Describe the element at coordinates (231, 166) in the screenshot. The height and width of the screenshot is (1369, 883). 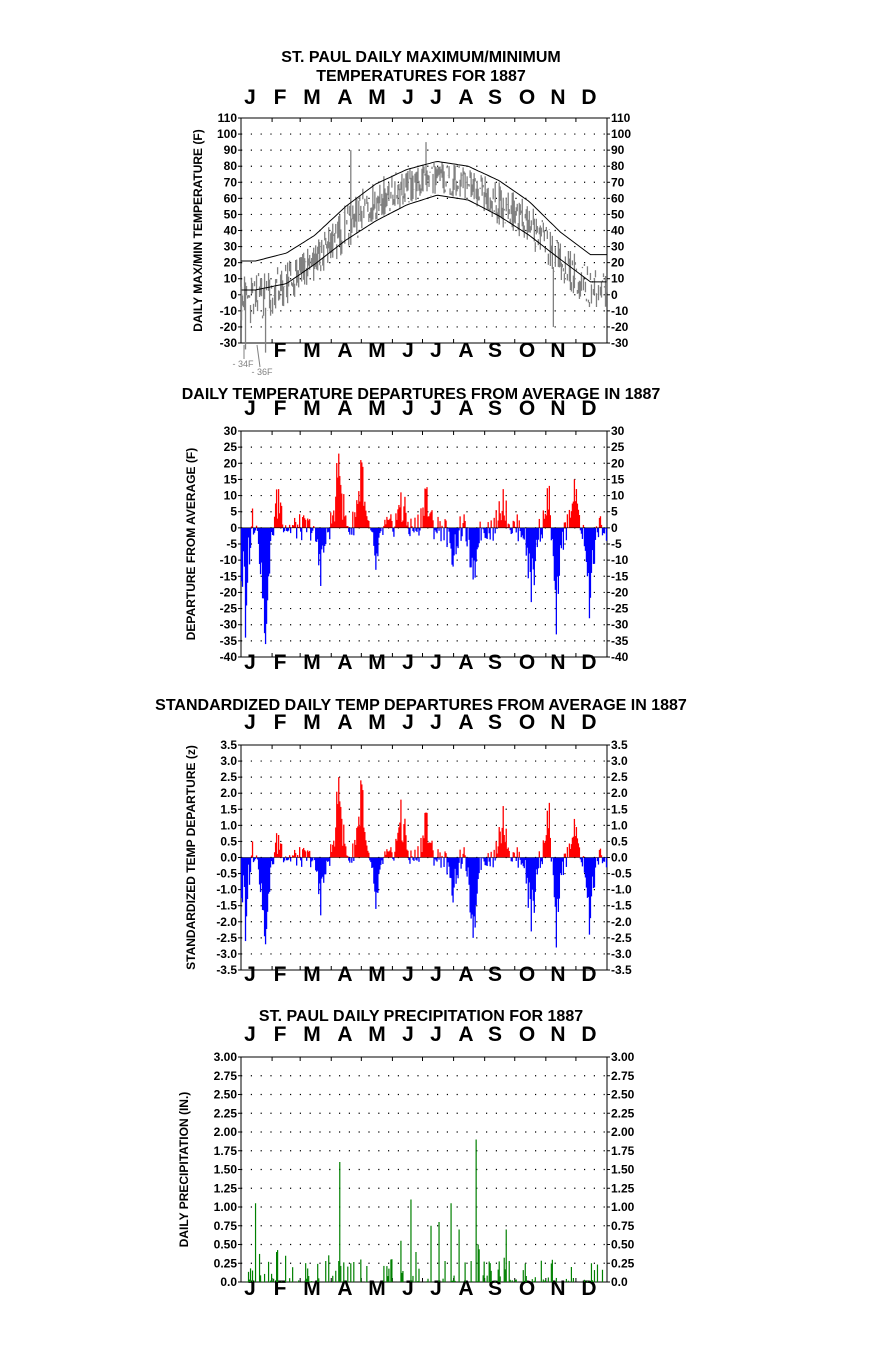
I see `y-tick-label-left: 80` at that location.